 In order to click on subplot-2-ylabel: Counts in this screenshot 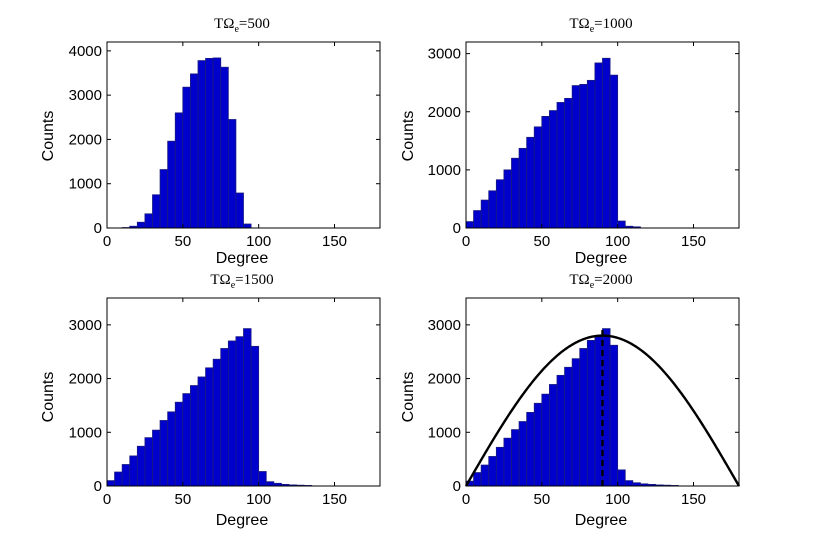, I will do `click(408, 136)`.